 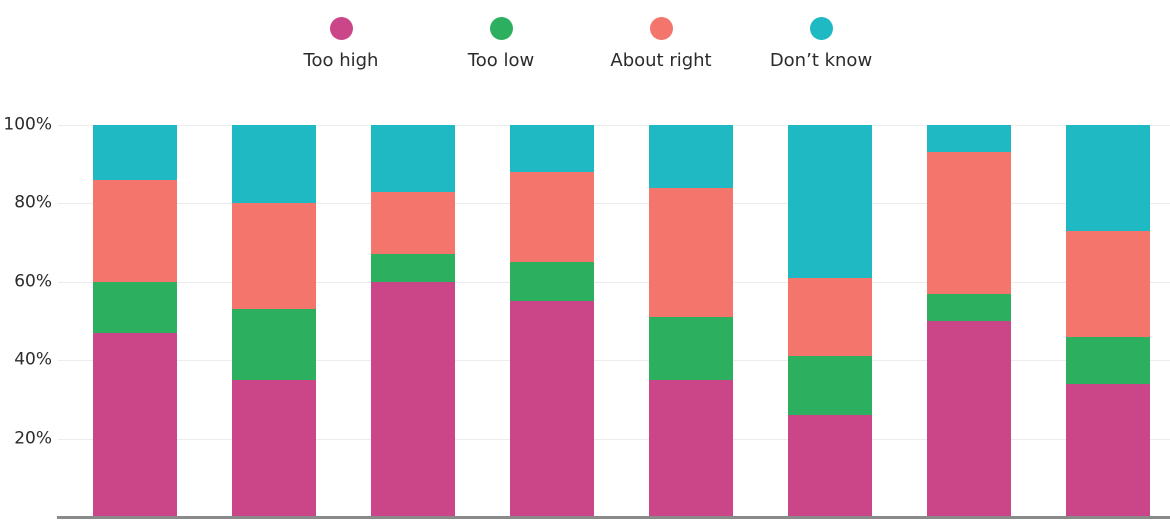 I want to click on legend-item: About right, so click(x=661, y=44).